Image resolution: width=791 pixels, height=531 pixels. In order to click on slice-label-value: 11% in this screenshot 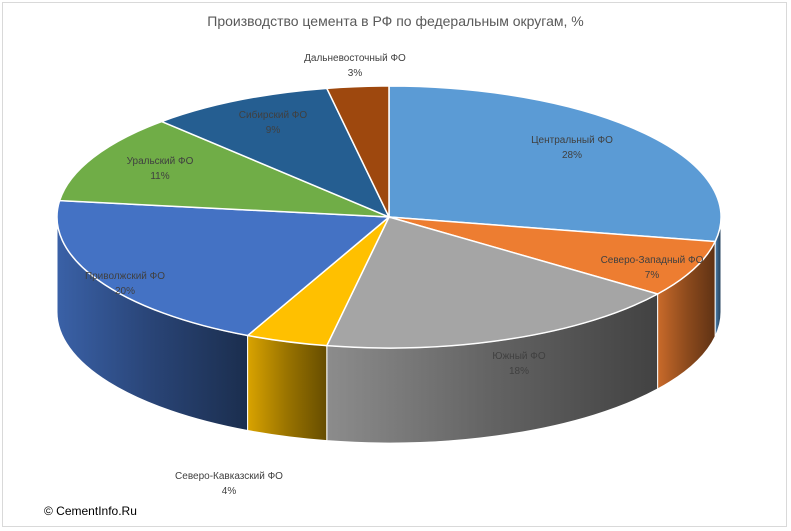, I will do `click(159, 176)`.